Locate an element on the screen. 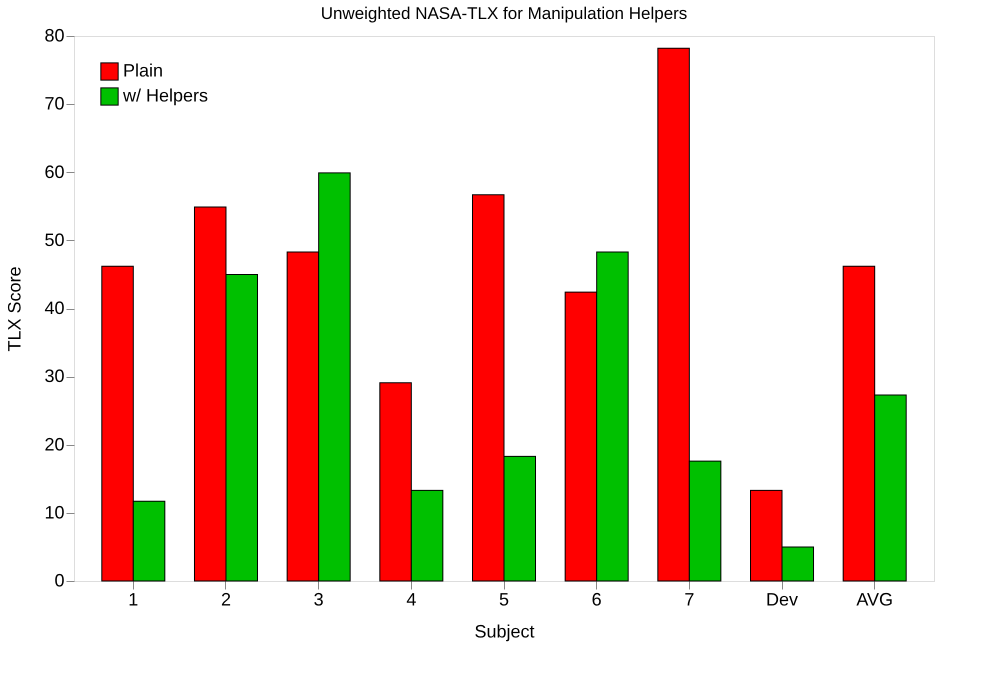 This screenshot has height=682, width=992. x-axis-title: Subject is located at coordinates (504, 632).